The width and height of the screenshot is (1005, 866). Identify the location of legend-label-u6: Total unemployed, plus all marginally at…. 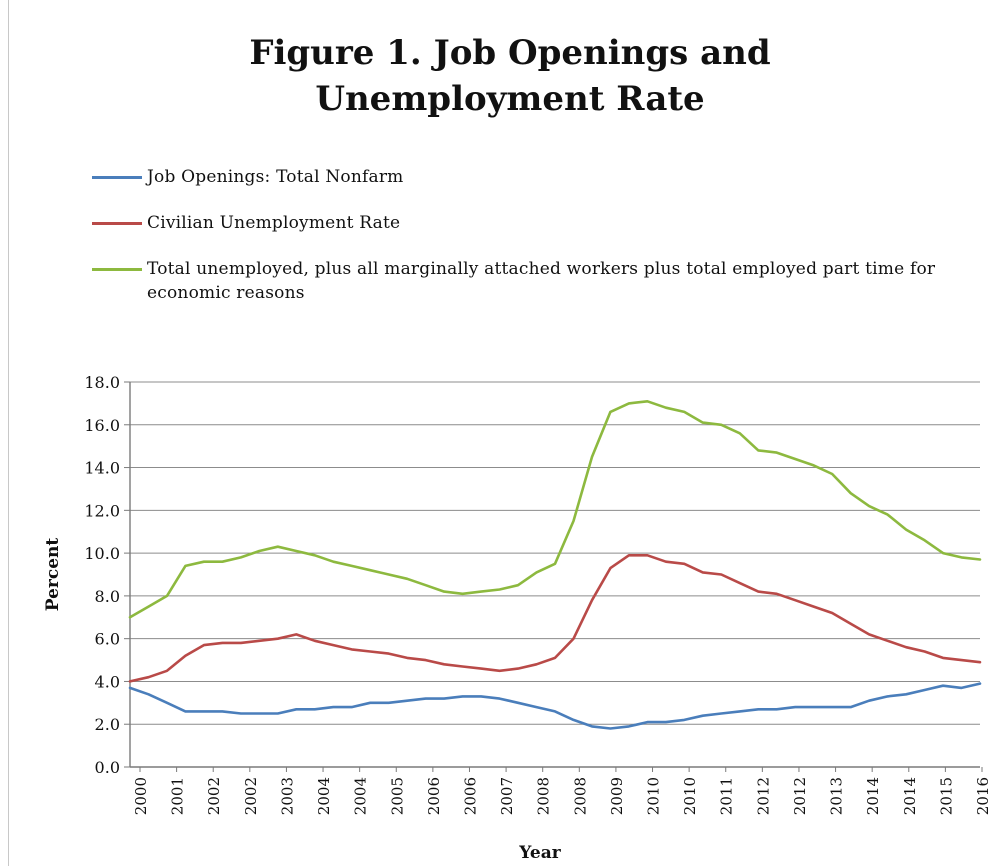
(541, 281).